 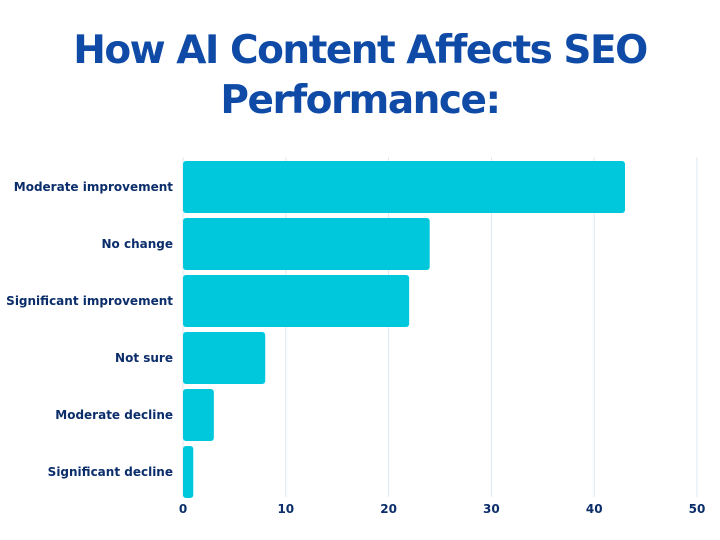 I want to click on x-tick-label: 20, so click(x=388, y=509).